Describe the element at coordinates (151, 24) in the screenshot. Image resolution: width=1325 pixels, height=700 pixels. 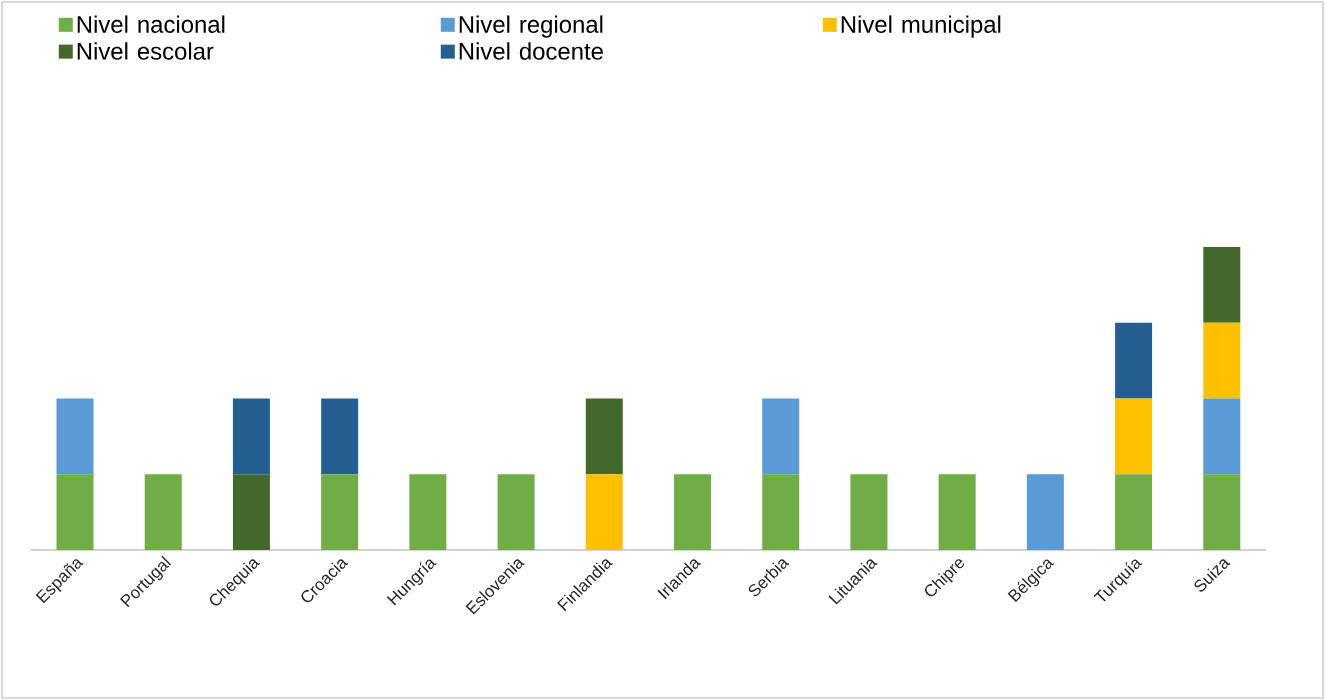
I see `legend-label: Nivel nacional` at that location.